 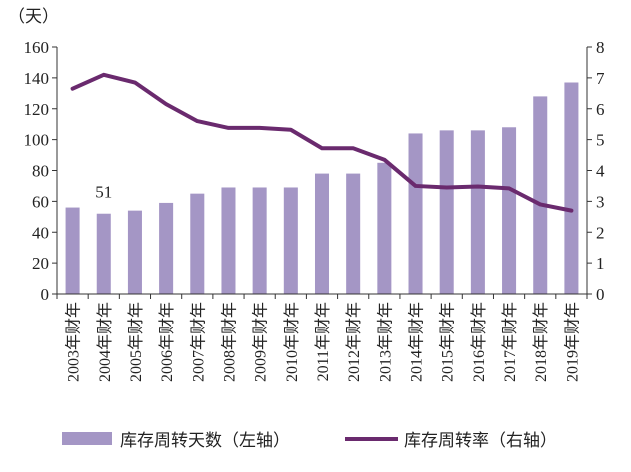 I want to click on category-label: 2013年财年, so click(x=385, y=342).